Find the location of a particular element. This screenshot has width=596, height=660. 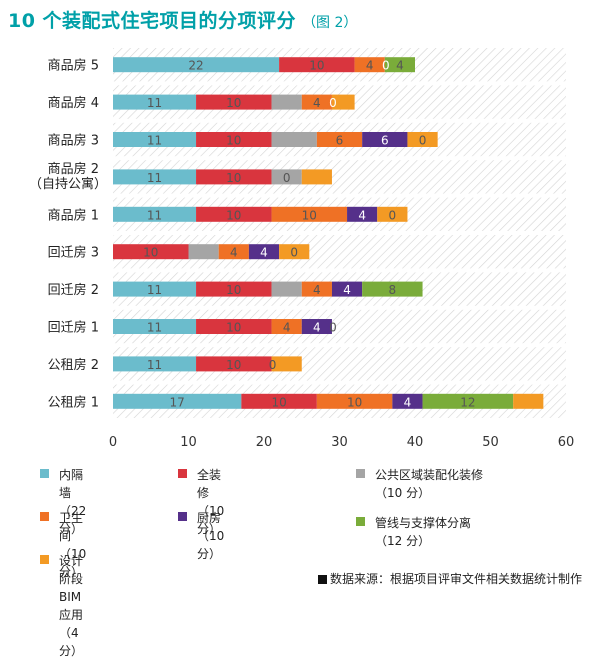

legend-swatch-decoration is located at coordinates (182, 473).